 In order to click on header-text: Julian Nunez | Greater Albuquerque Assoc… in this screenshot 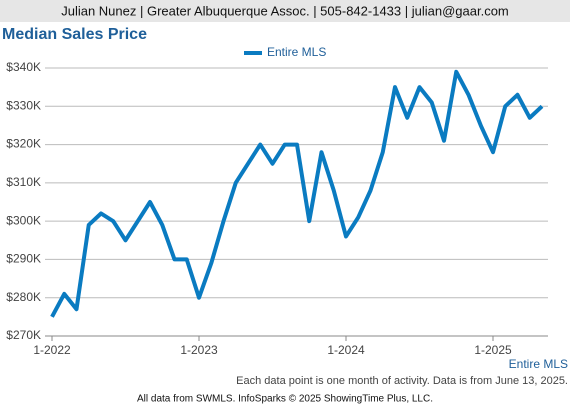, I will do `click(285, 10)`.